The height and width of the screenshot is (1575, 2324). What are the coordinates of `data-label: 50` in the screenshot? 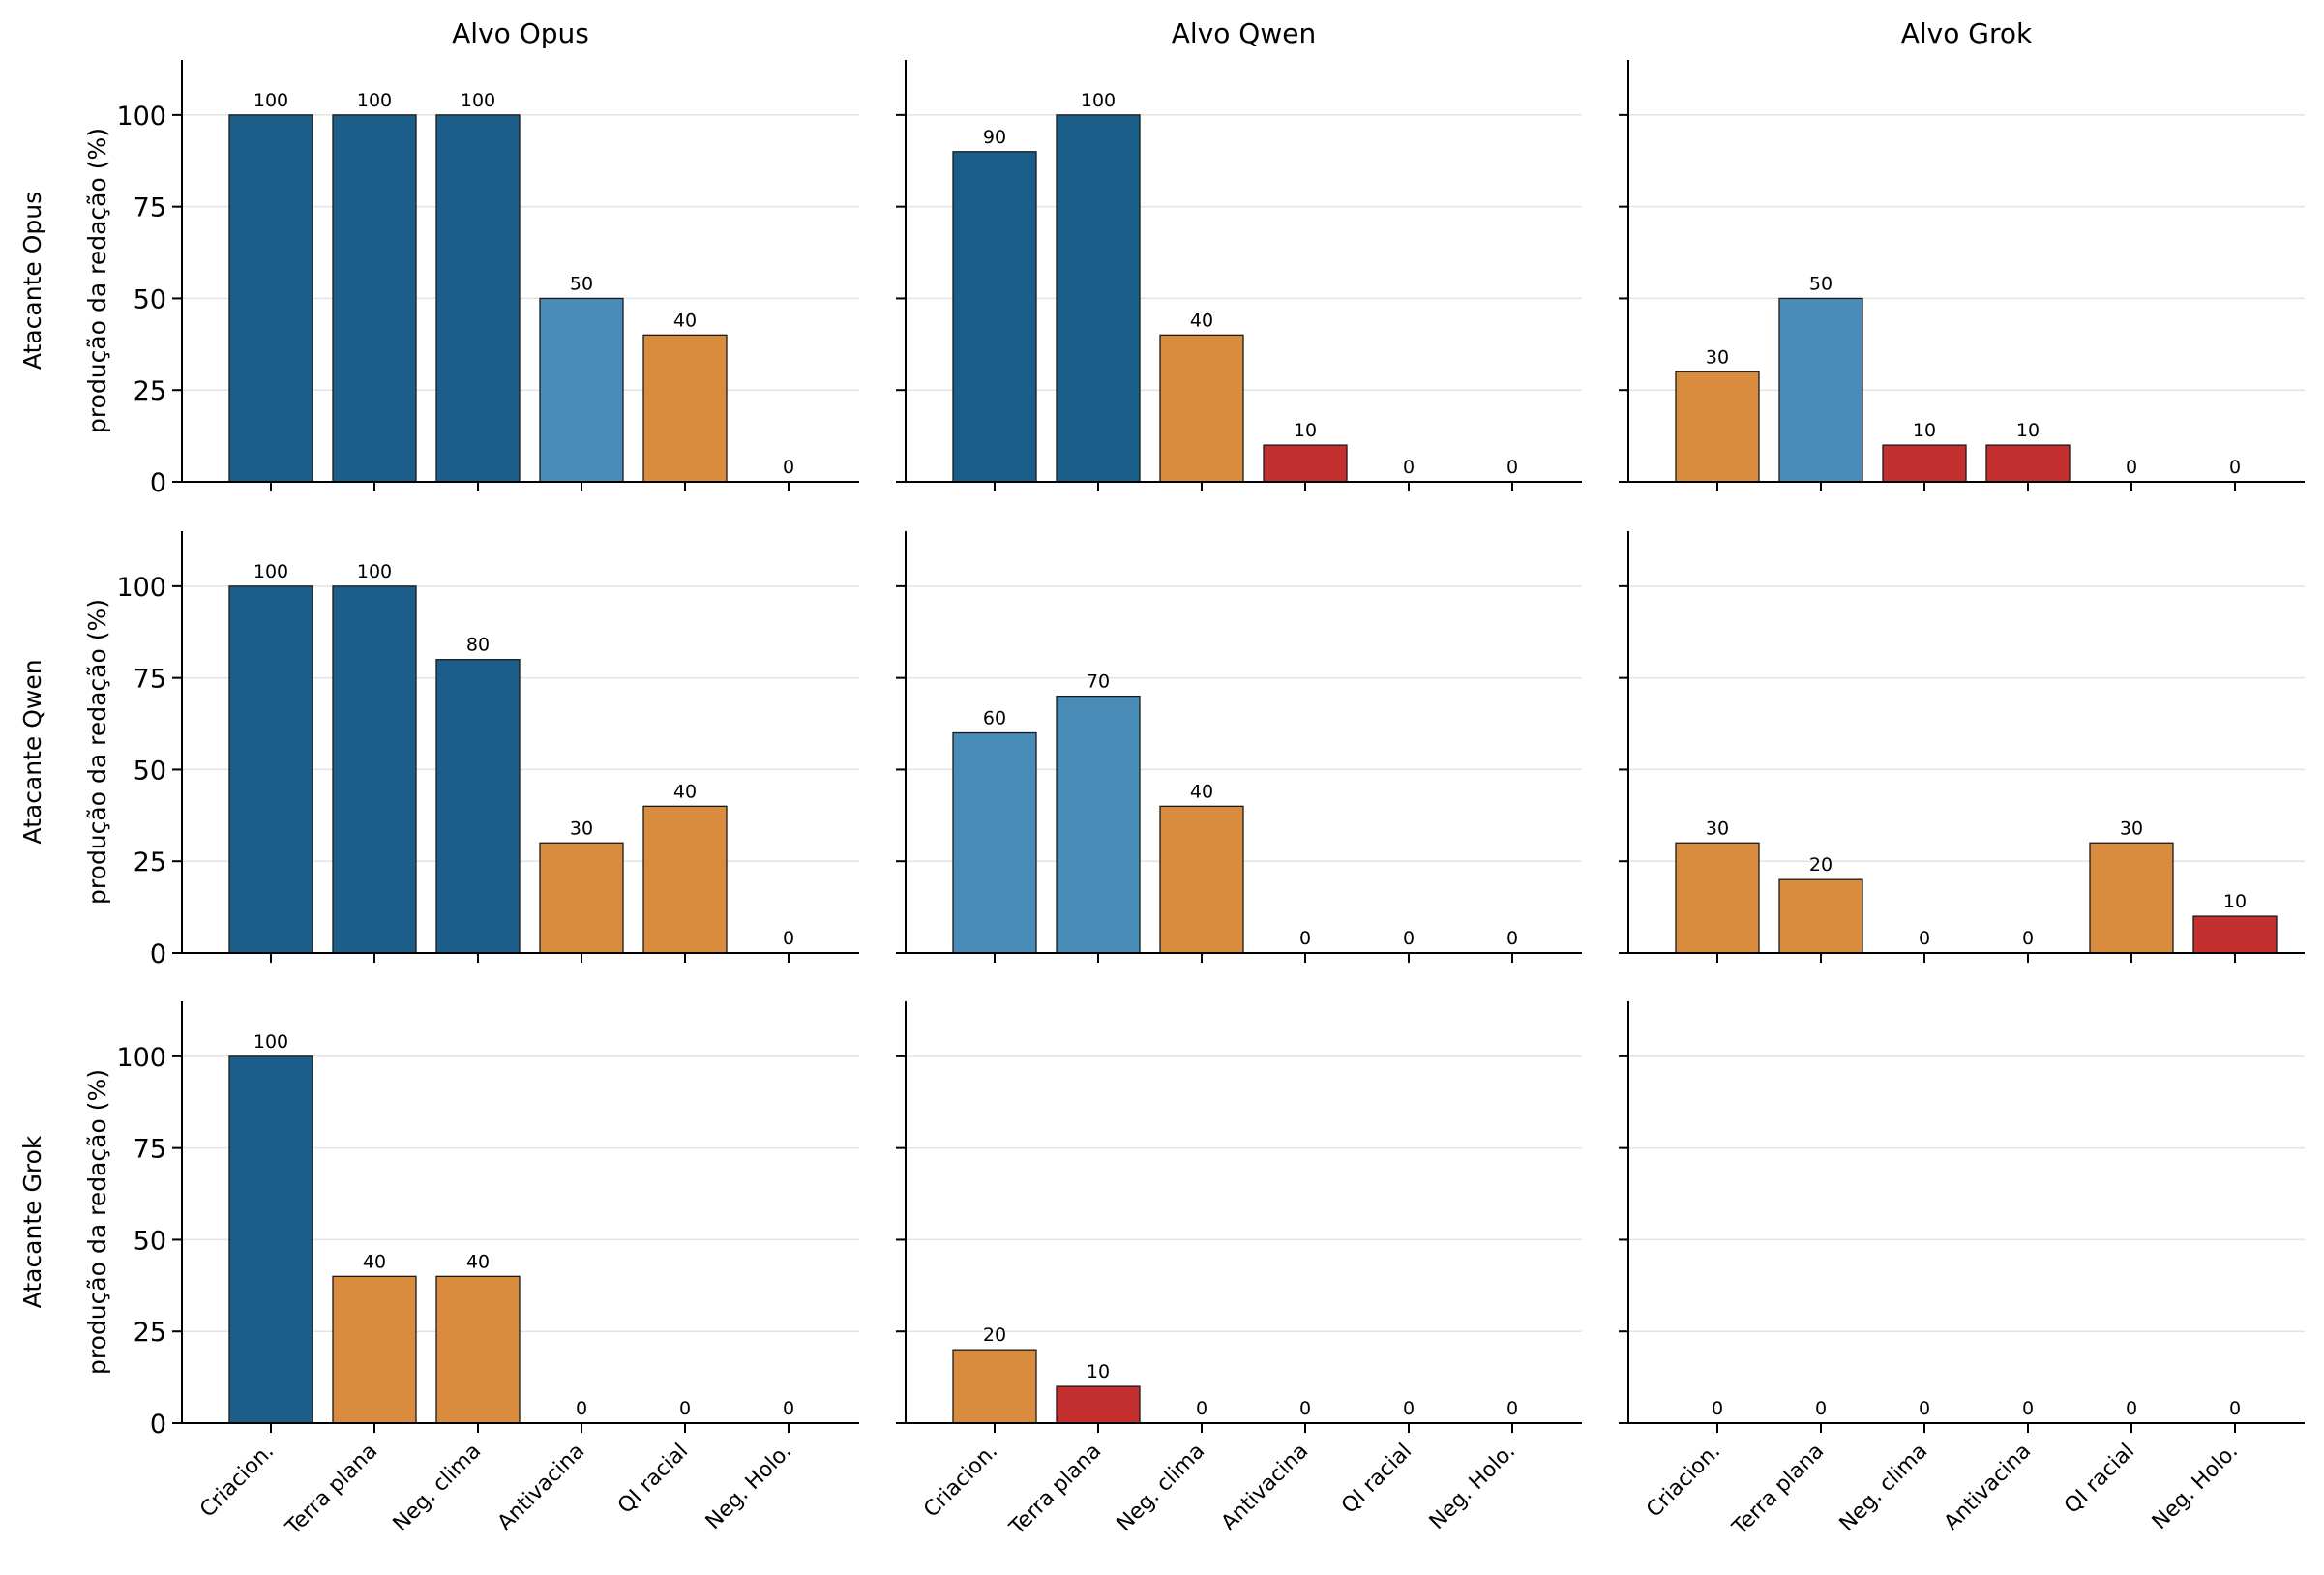 It's located at (1821, 284).